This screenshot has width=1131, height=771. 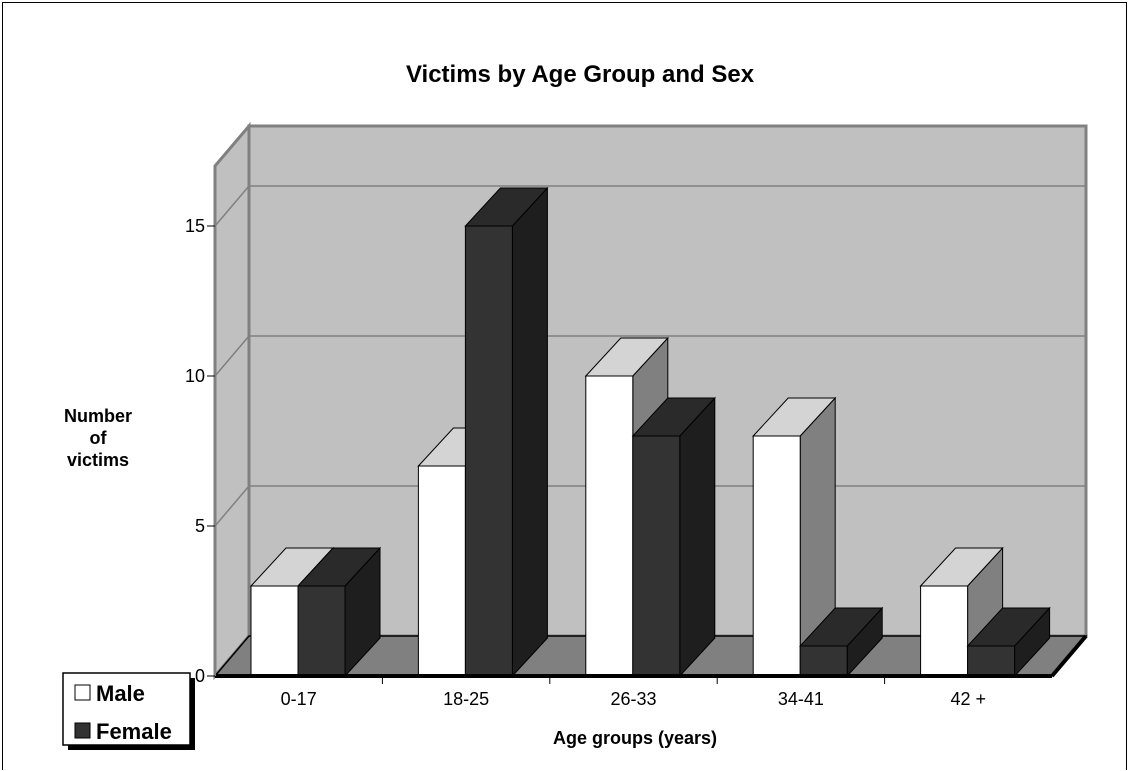 I want to click on chart-title: Victims by Age Group and Sex, so click(x=580, y=74).